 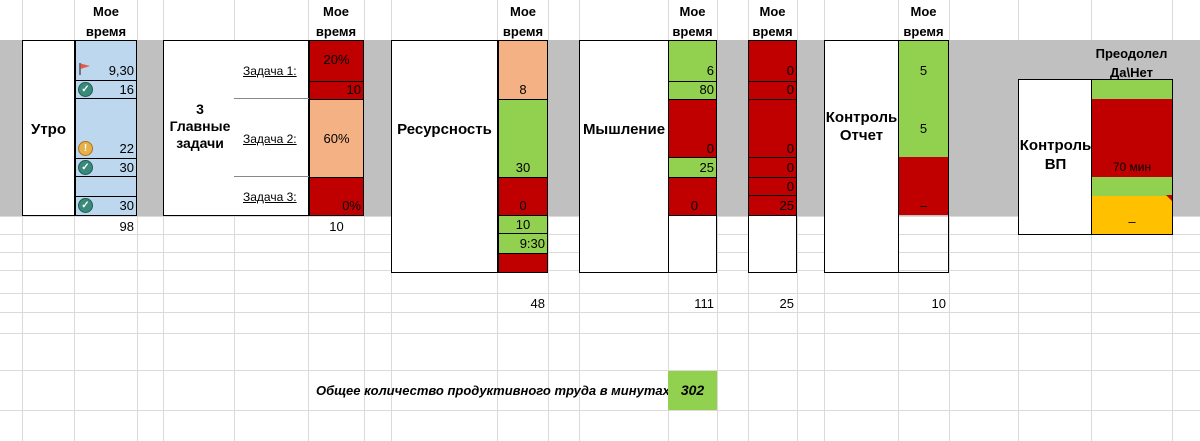 What do you see at coordinates (336, 128) in the screenshot?
I see `tasks-time-column` at bounding box center [336, 128].